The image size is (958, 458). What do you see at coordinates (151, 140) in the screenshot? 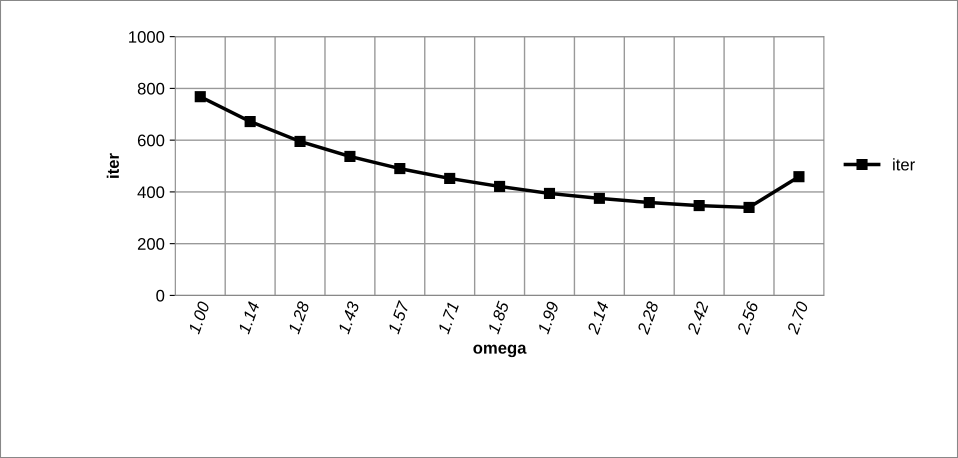
I see `y-tick-label: 600` at bounding box center [151, 140].